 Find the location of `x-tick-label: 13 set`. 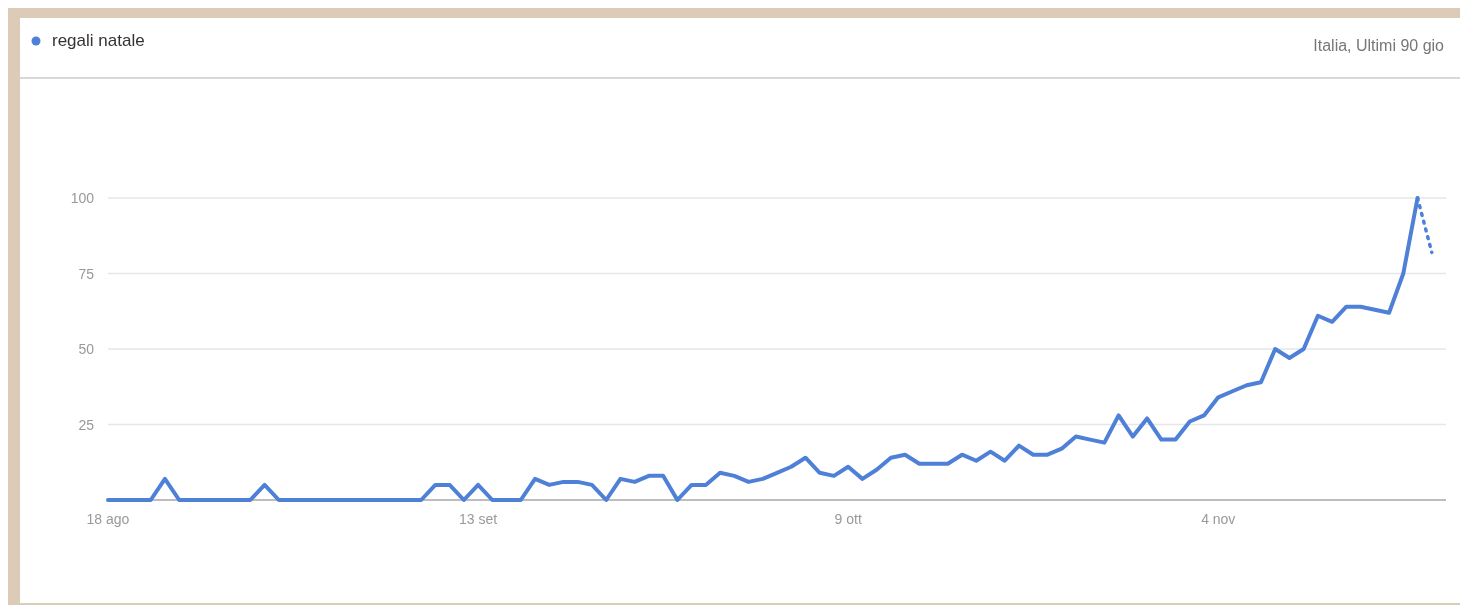

x-tick-label: 13 set is located at coordinates (478, 519).